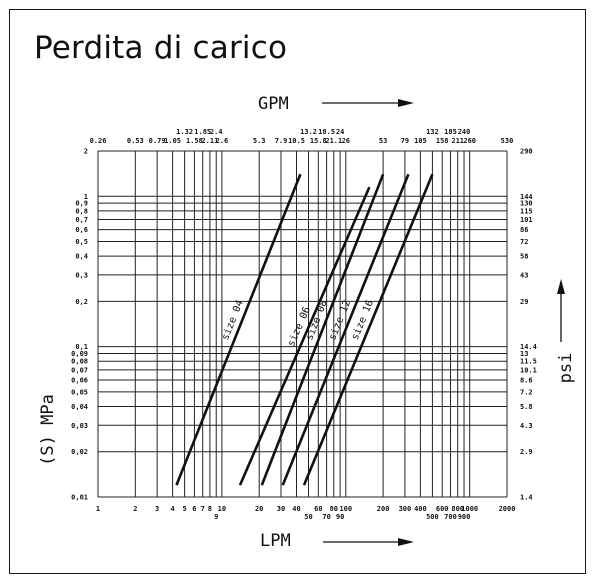 The image size is (597, 584). Describe the element at coordinates (172, 141) in the screenshot. I see `x2-tick-label: 1.05` at that location.